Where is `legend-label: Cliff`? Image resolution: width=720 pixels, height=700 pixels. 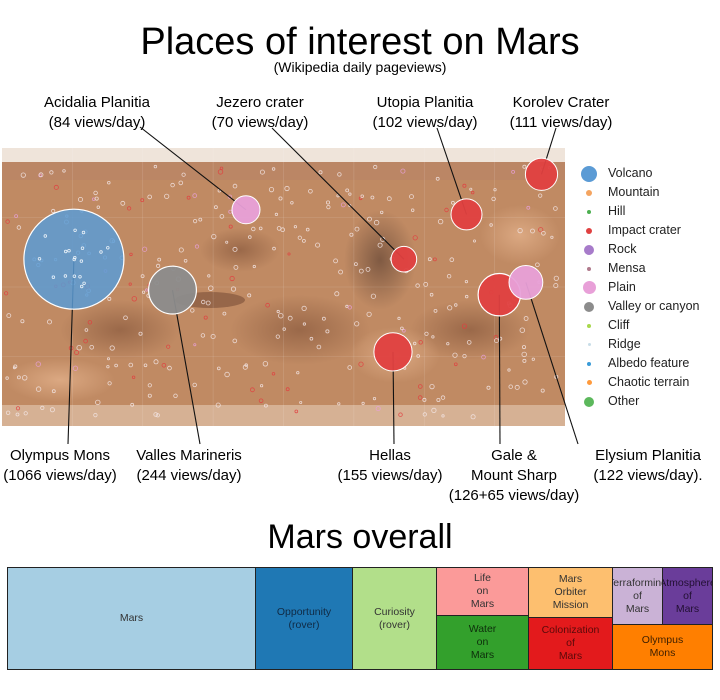 legend-label: Cliff is located at coordinates (619, 325).